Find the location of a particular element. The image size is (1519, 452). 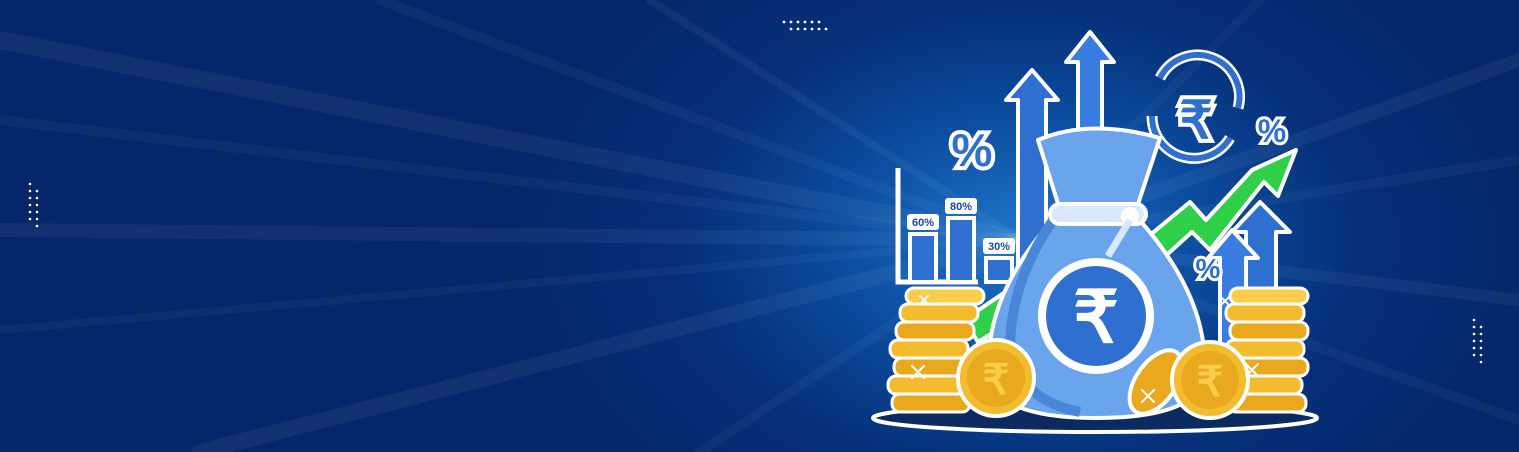

bar-label: 30% is located at coordinates (999, 247).